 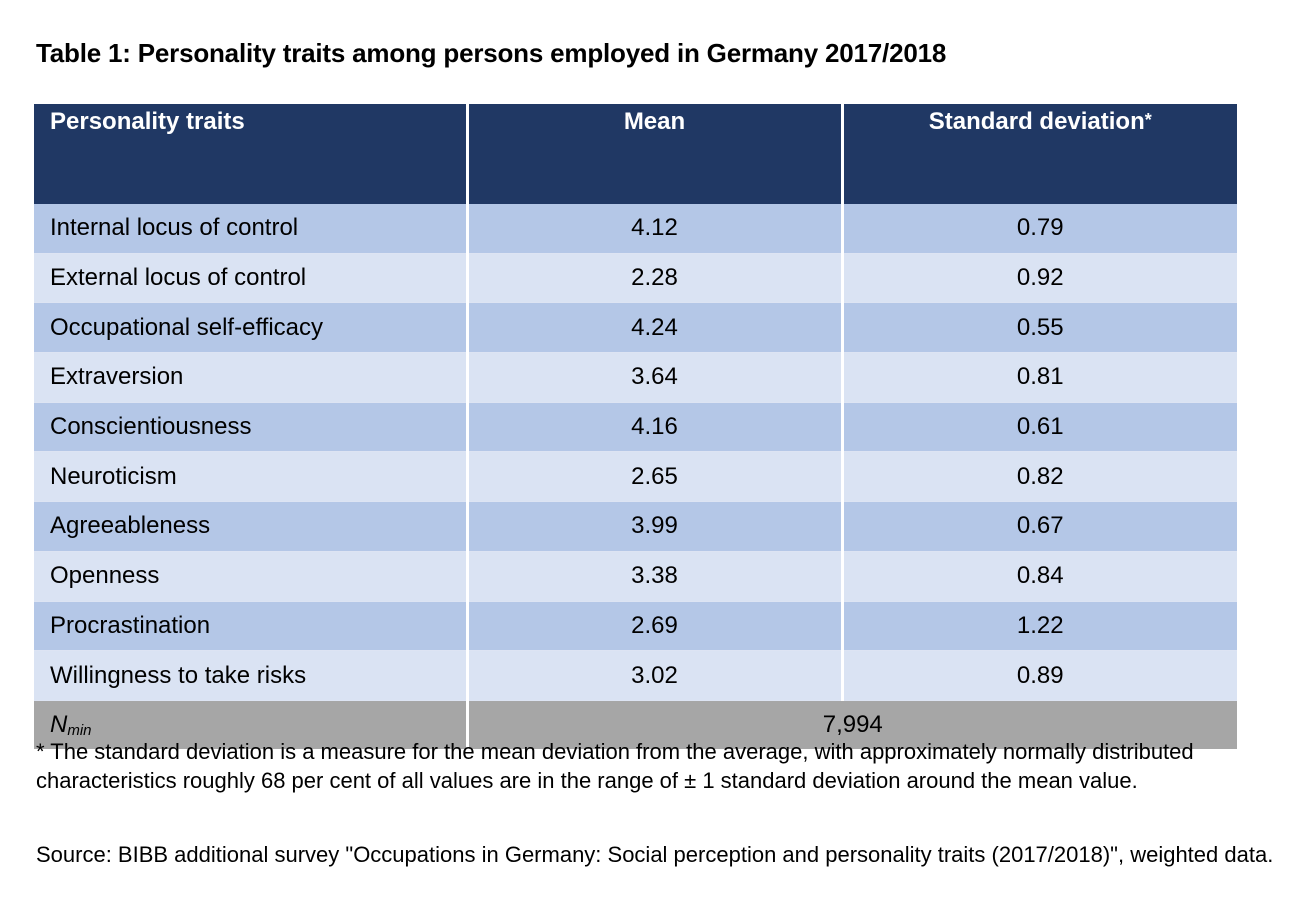 I want to click on table-row: Occupational self-efficacy 4.24 0.55, so click(x=635, y=328).